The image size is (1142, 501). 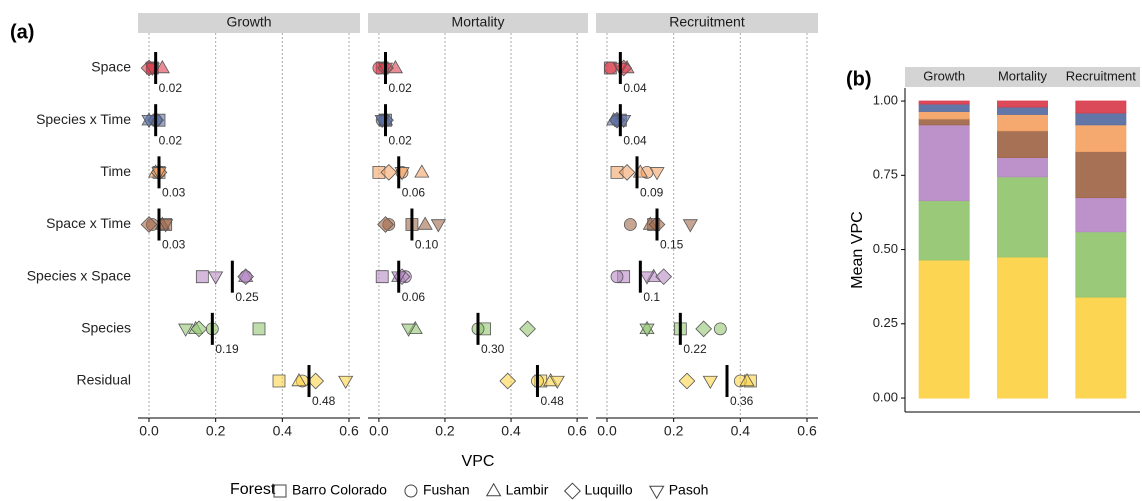 What do you see at coordinates (104, 380) in the screenshot?
I see `y-tick-label: Residual` at bounding box center [104, 380].